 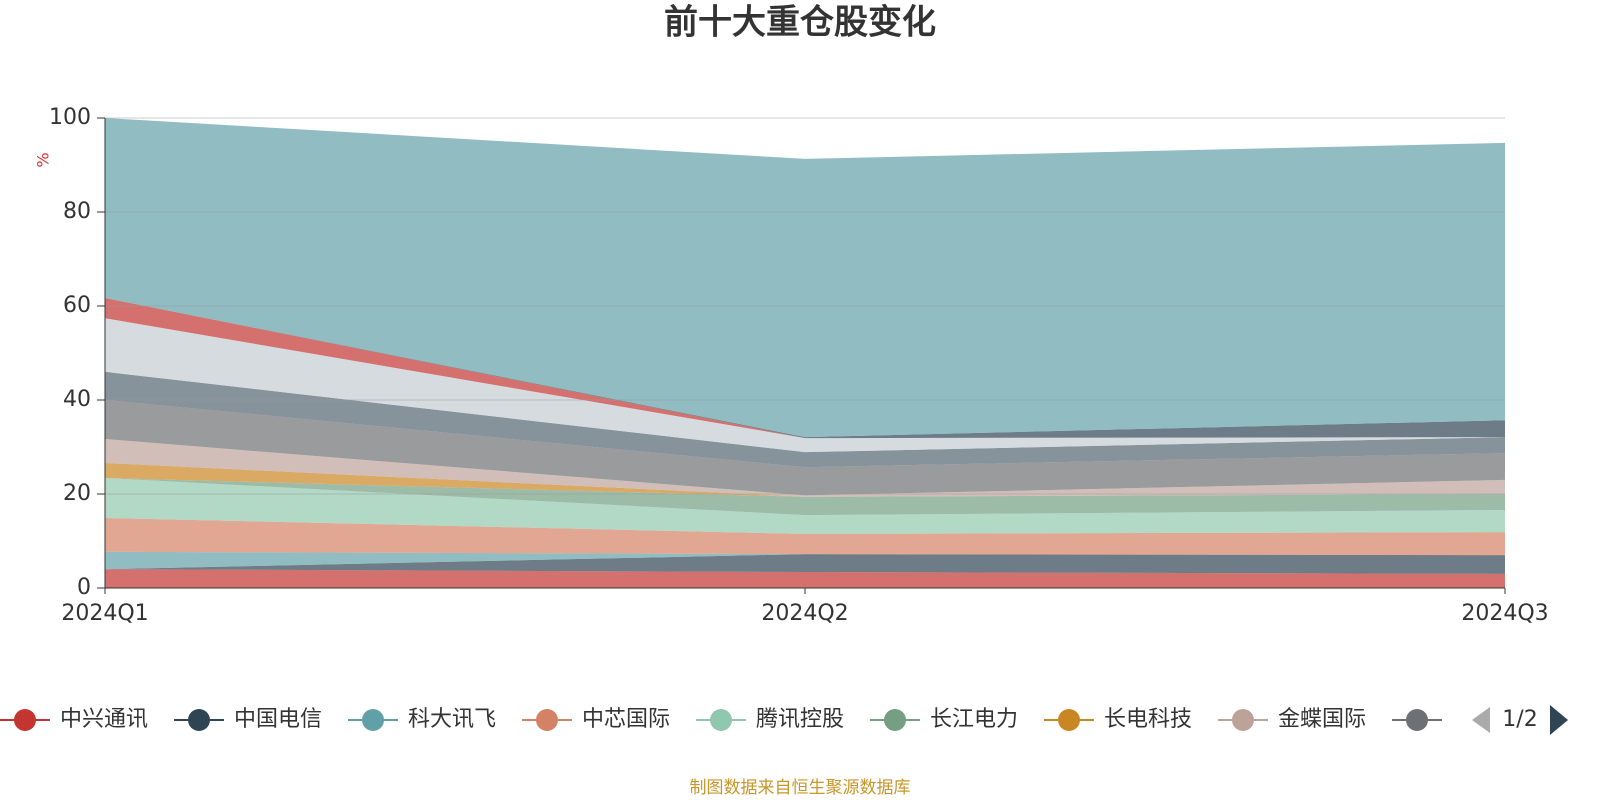 I want to click on legend-next, so click(x=1559, y=720).